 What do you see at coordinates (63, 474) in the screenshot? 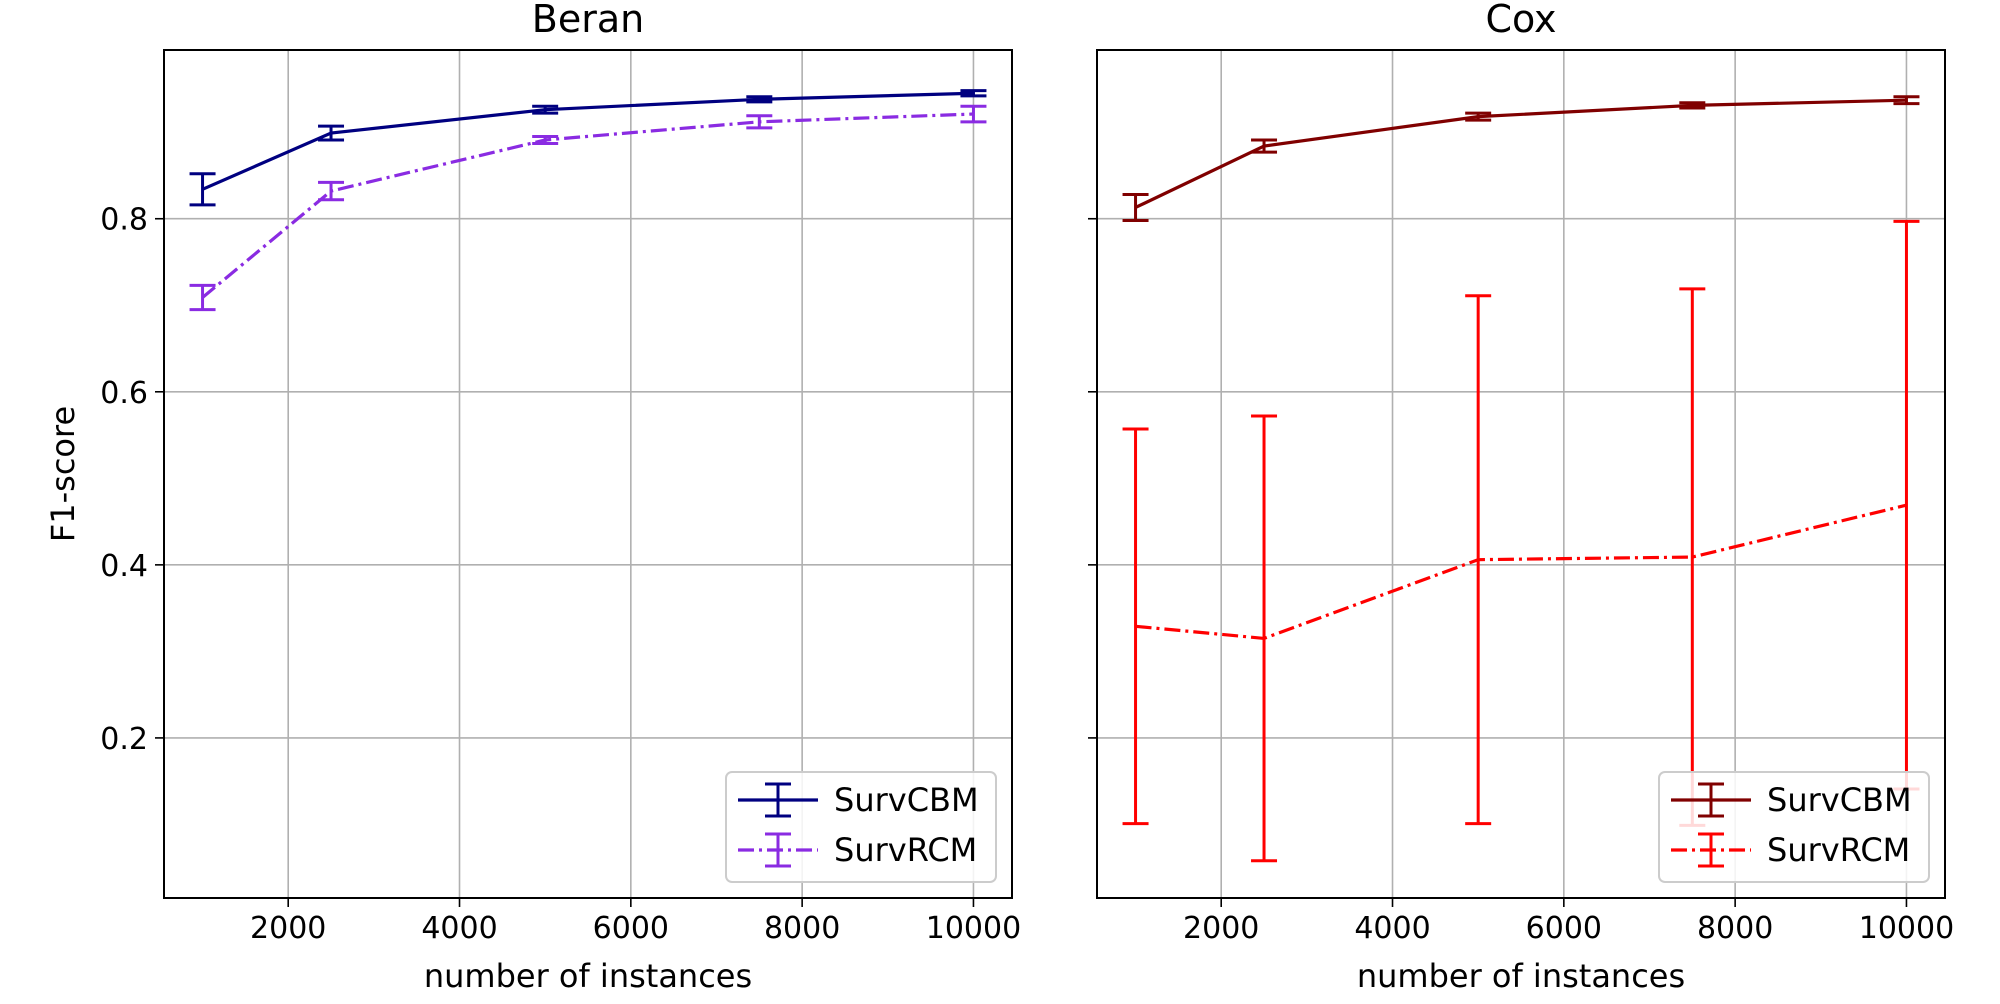
I see `y-axis-label: F1-score` at bounding box center [63, 474].